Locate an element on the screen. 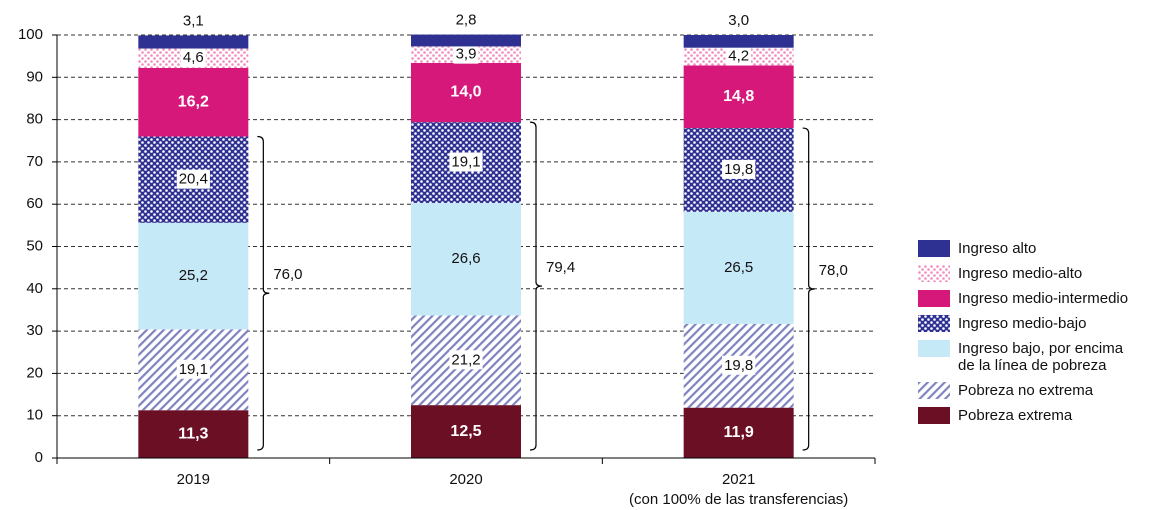 The image size is (1168, 510). y-tick-label: 50 is located at coordinates (34, 245).